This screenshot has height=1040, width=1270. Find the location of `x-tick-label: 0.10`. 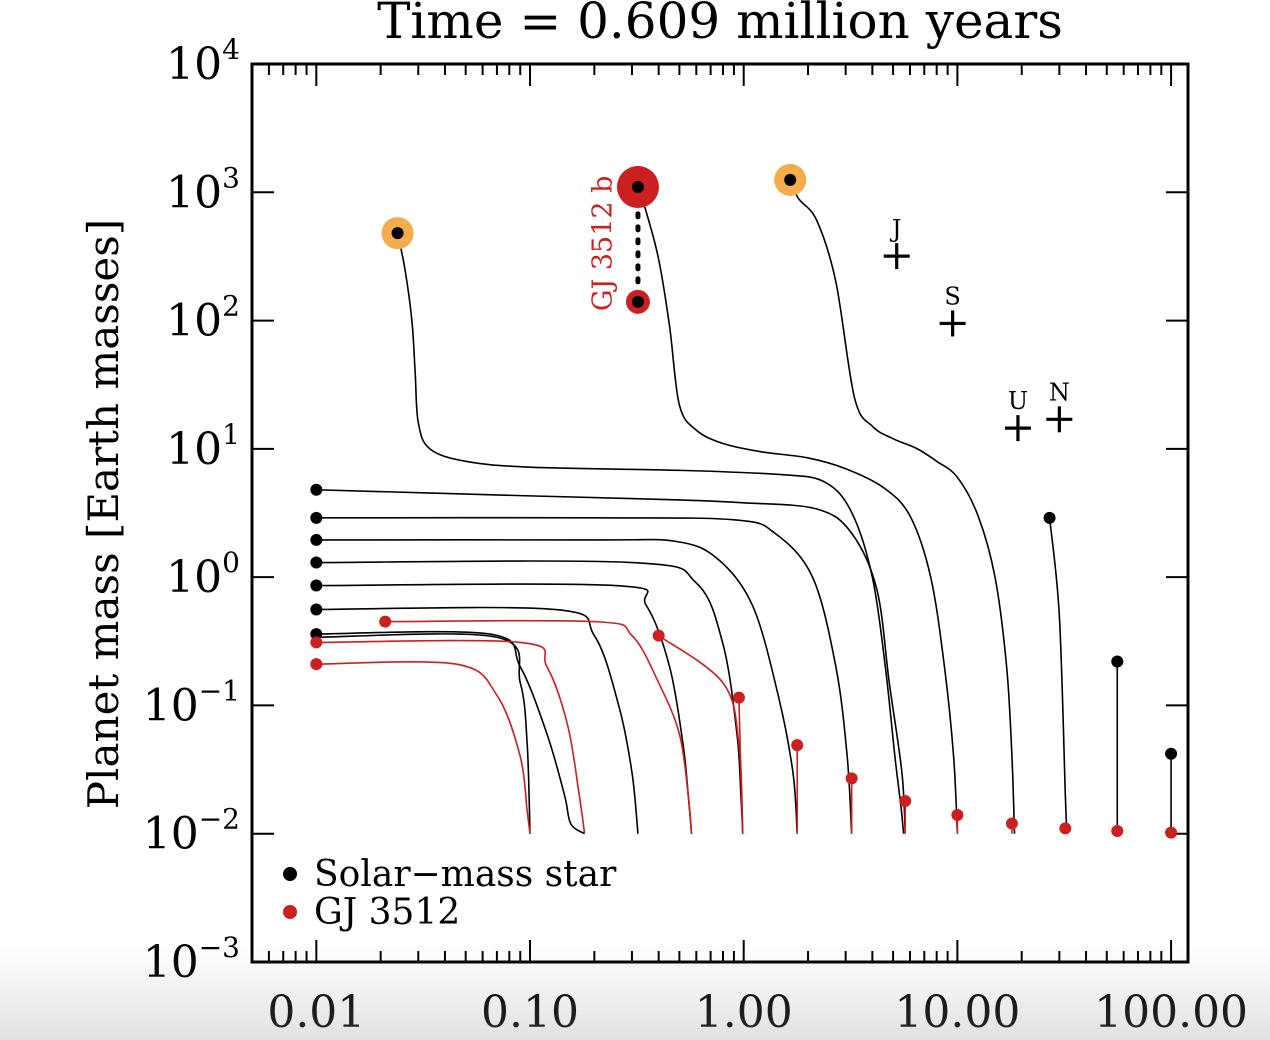

x-tick-label: 0.10 is located at coordinates (530, 1012).